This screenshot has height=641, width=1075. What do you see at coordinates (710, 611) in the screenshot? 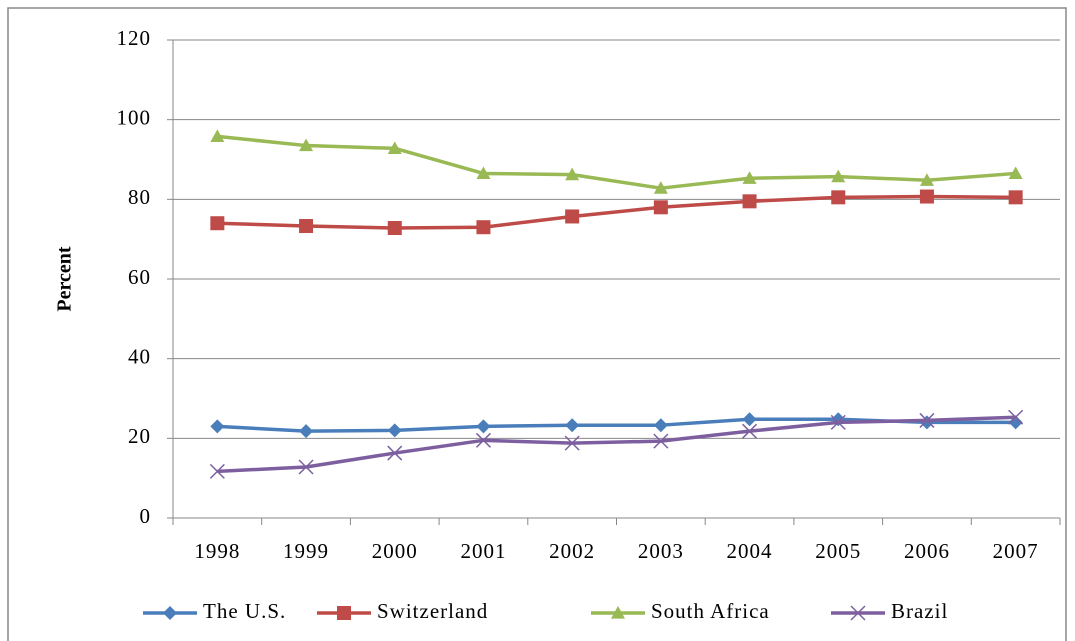
I see `legend-label: South Africa` at bounding box center [710, 611].